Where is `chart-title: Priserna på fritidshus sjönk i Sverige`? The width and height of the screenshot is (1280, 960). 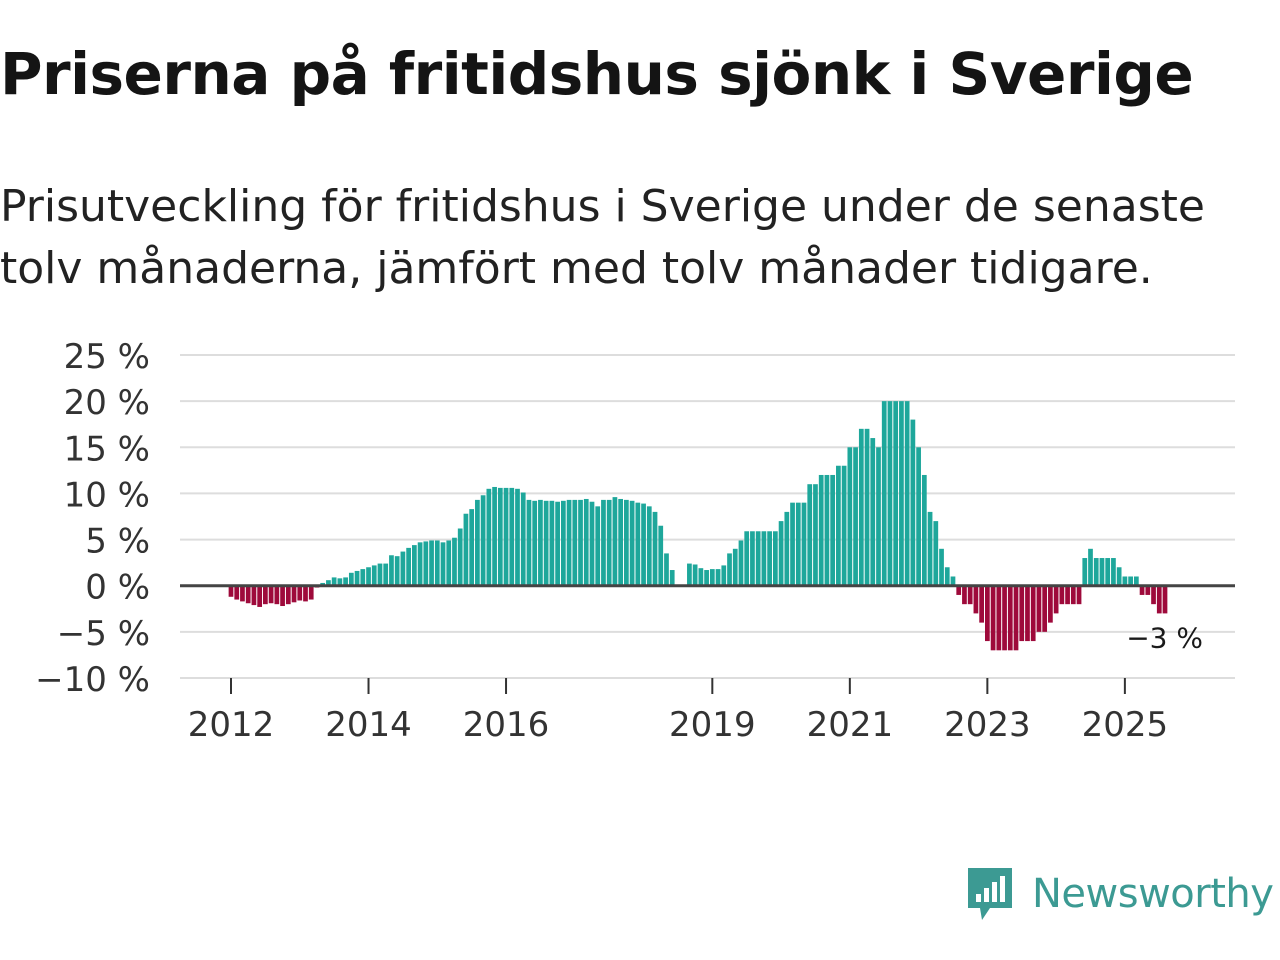 chart-title: Priserna på fritidshus sjönk i Sverige is located at coordinates (597, 74).